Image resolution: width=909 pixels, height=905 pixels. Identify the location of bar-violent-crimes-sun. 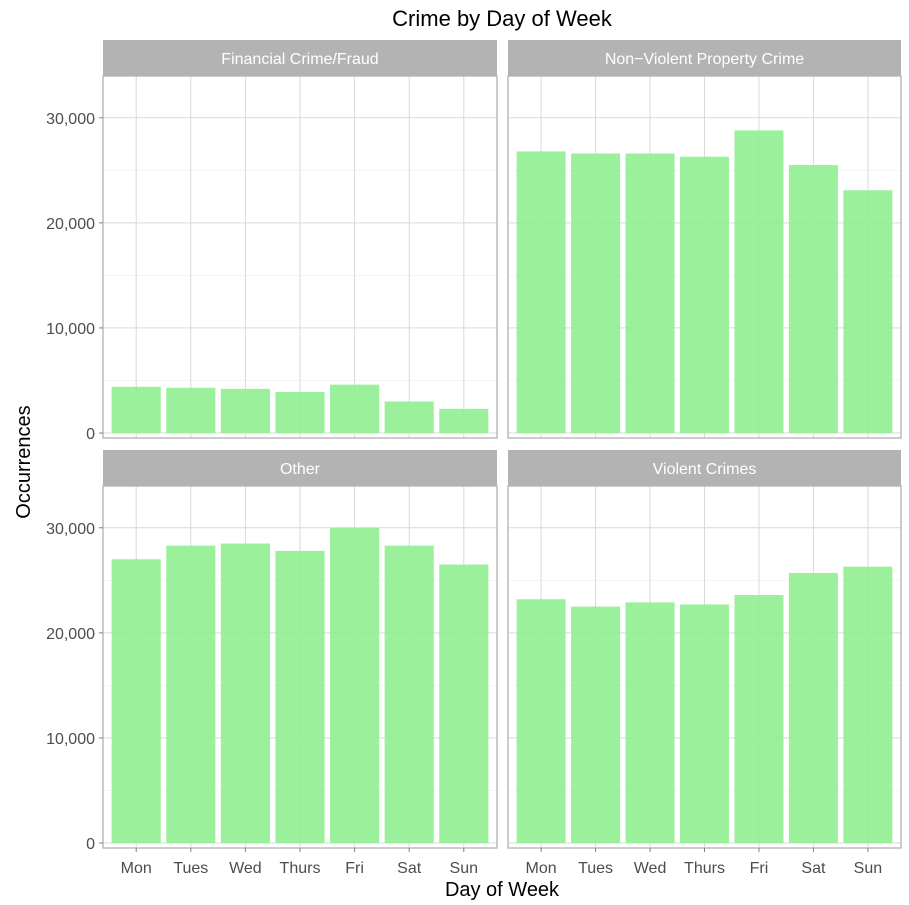
(868, 704).